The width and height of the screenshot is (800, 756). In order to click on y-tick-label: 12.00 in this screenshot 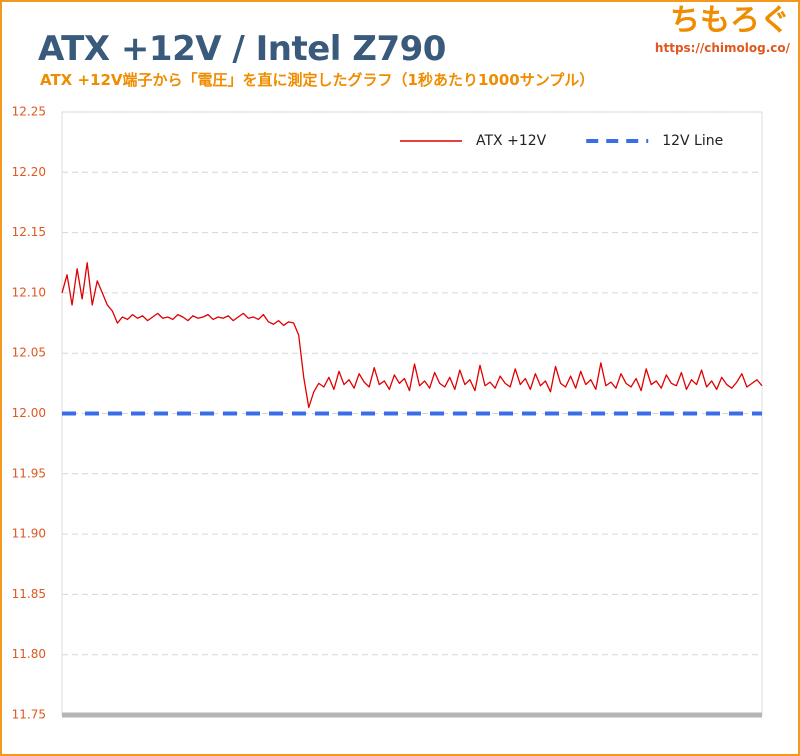, I will do `click(29, 413)`.